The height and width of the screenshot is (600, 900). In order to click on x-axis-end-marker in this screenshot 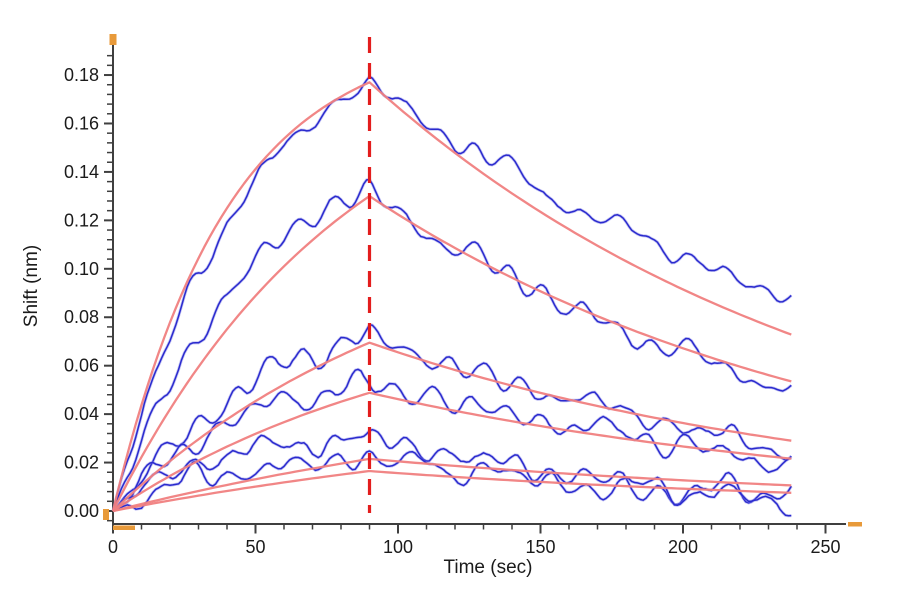, I will do `click(855, 524)`.